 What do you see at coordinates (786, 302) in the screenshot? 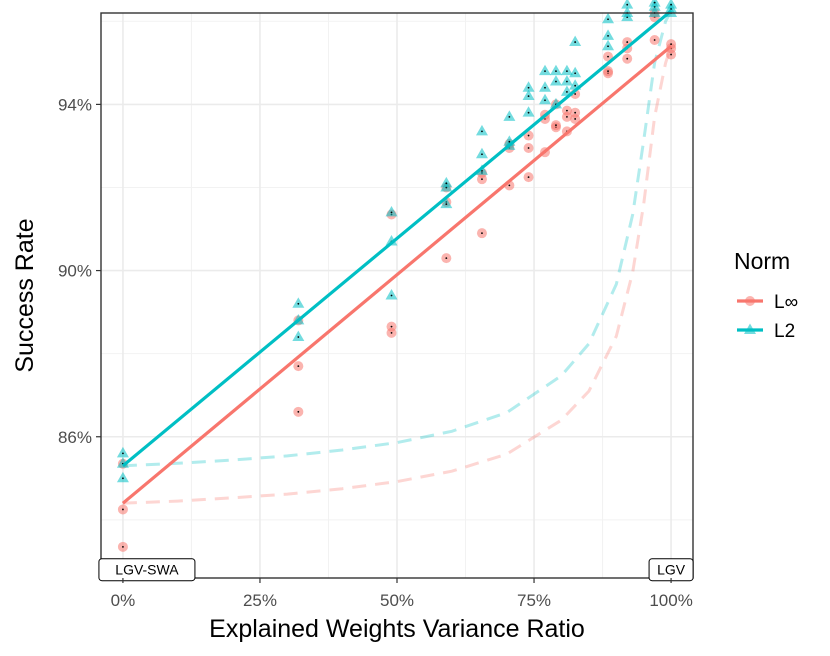
I see `legend-label-linf: L∞` at bounding box center [786, 302].